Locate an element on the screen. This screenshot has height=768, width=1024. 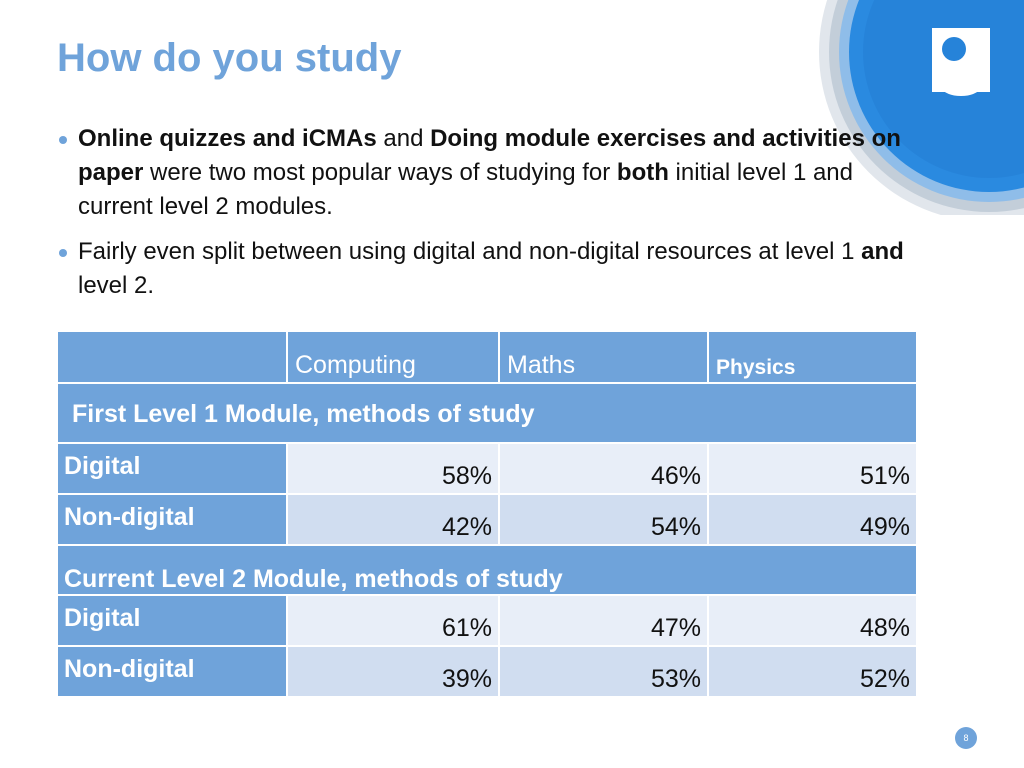
cell-maths: 46% is located at coordinates (603, 468).